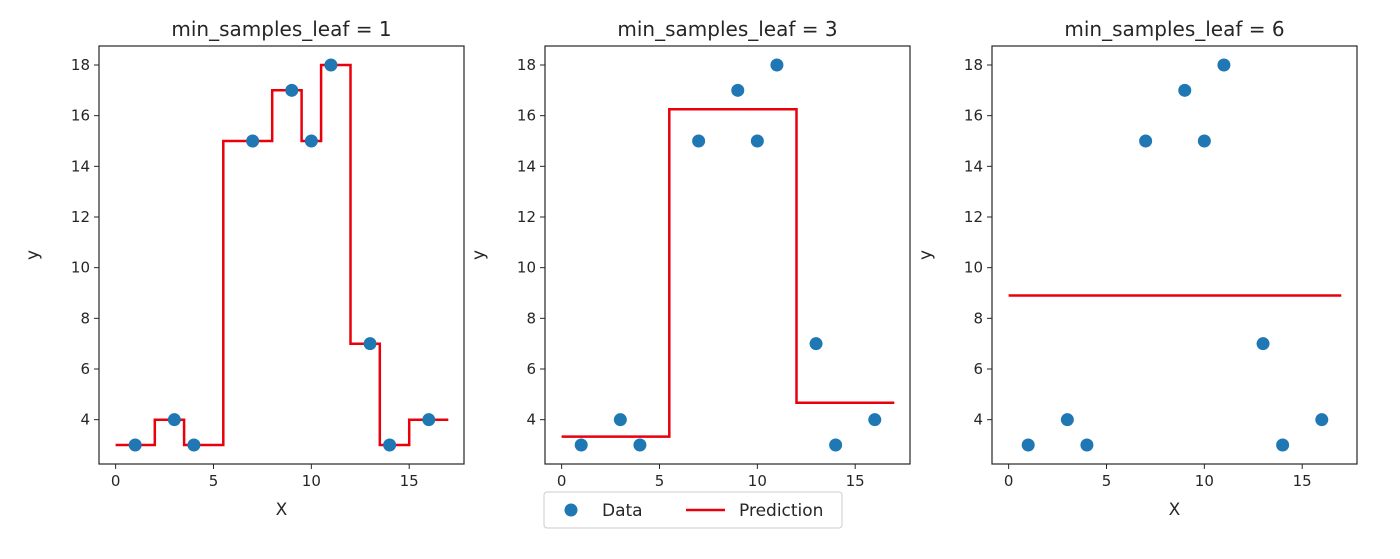  Describe the element at coordinates (693, 510) in the screenshot. I see `legend: Data Prediction` at that location.